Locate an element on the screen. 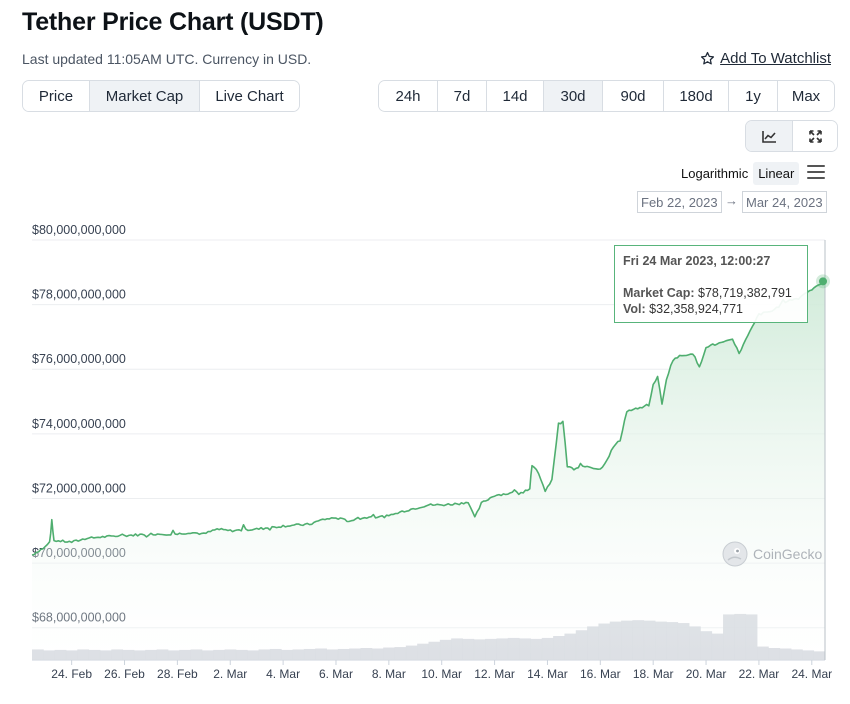 The image size is (850, 704). fullscreen-icon is located at coordinates (815, 136).